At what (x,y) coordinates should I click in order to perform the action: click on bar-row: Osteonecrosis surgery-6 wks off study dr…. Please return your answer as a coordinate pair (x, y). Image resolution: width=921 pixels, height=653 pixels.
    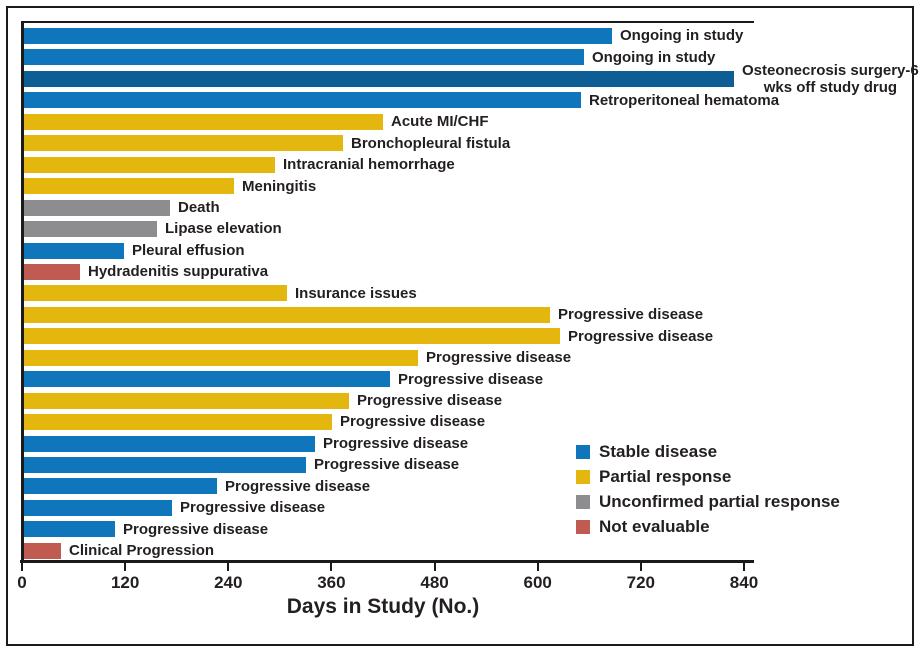
    Looking at the image, I should click on (471, 79).